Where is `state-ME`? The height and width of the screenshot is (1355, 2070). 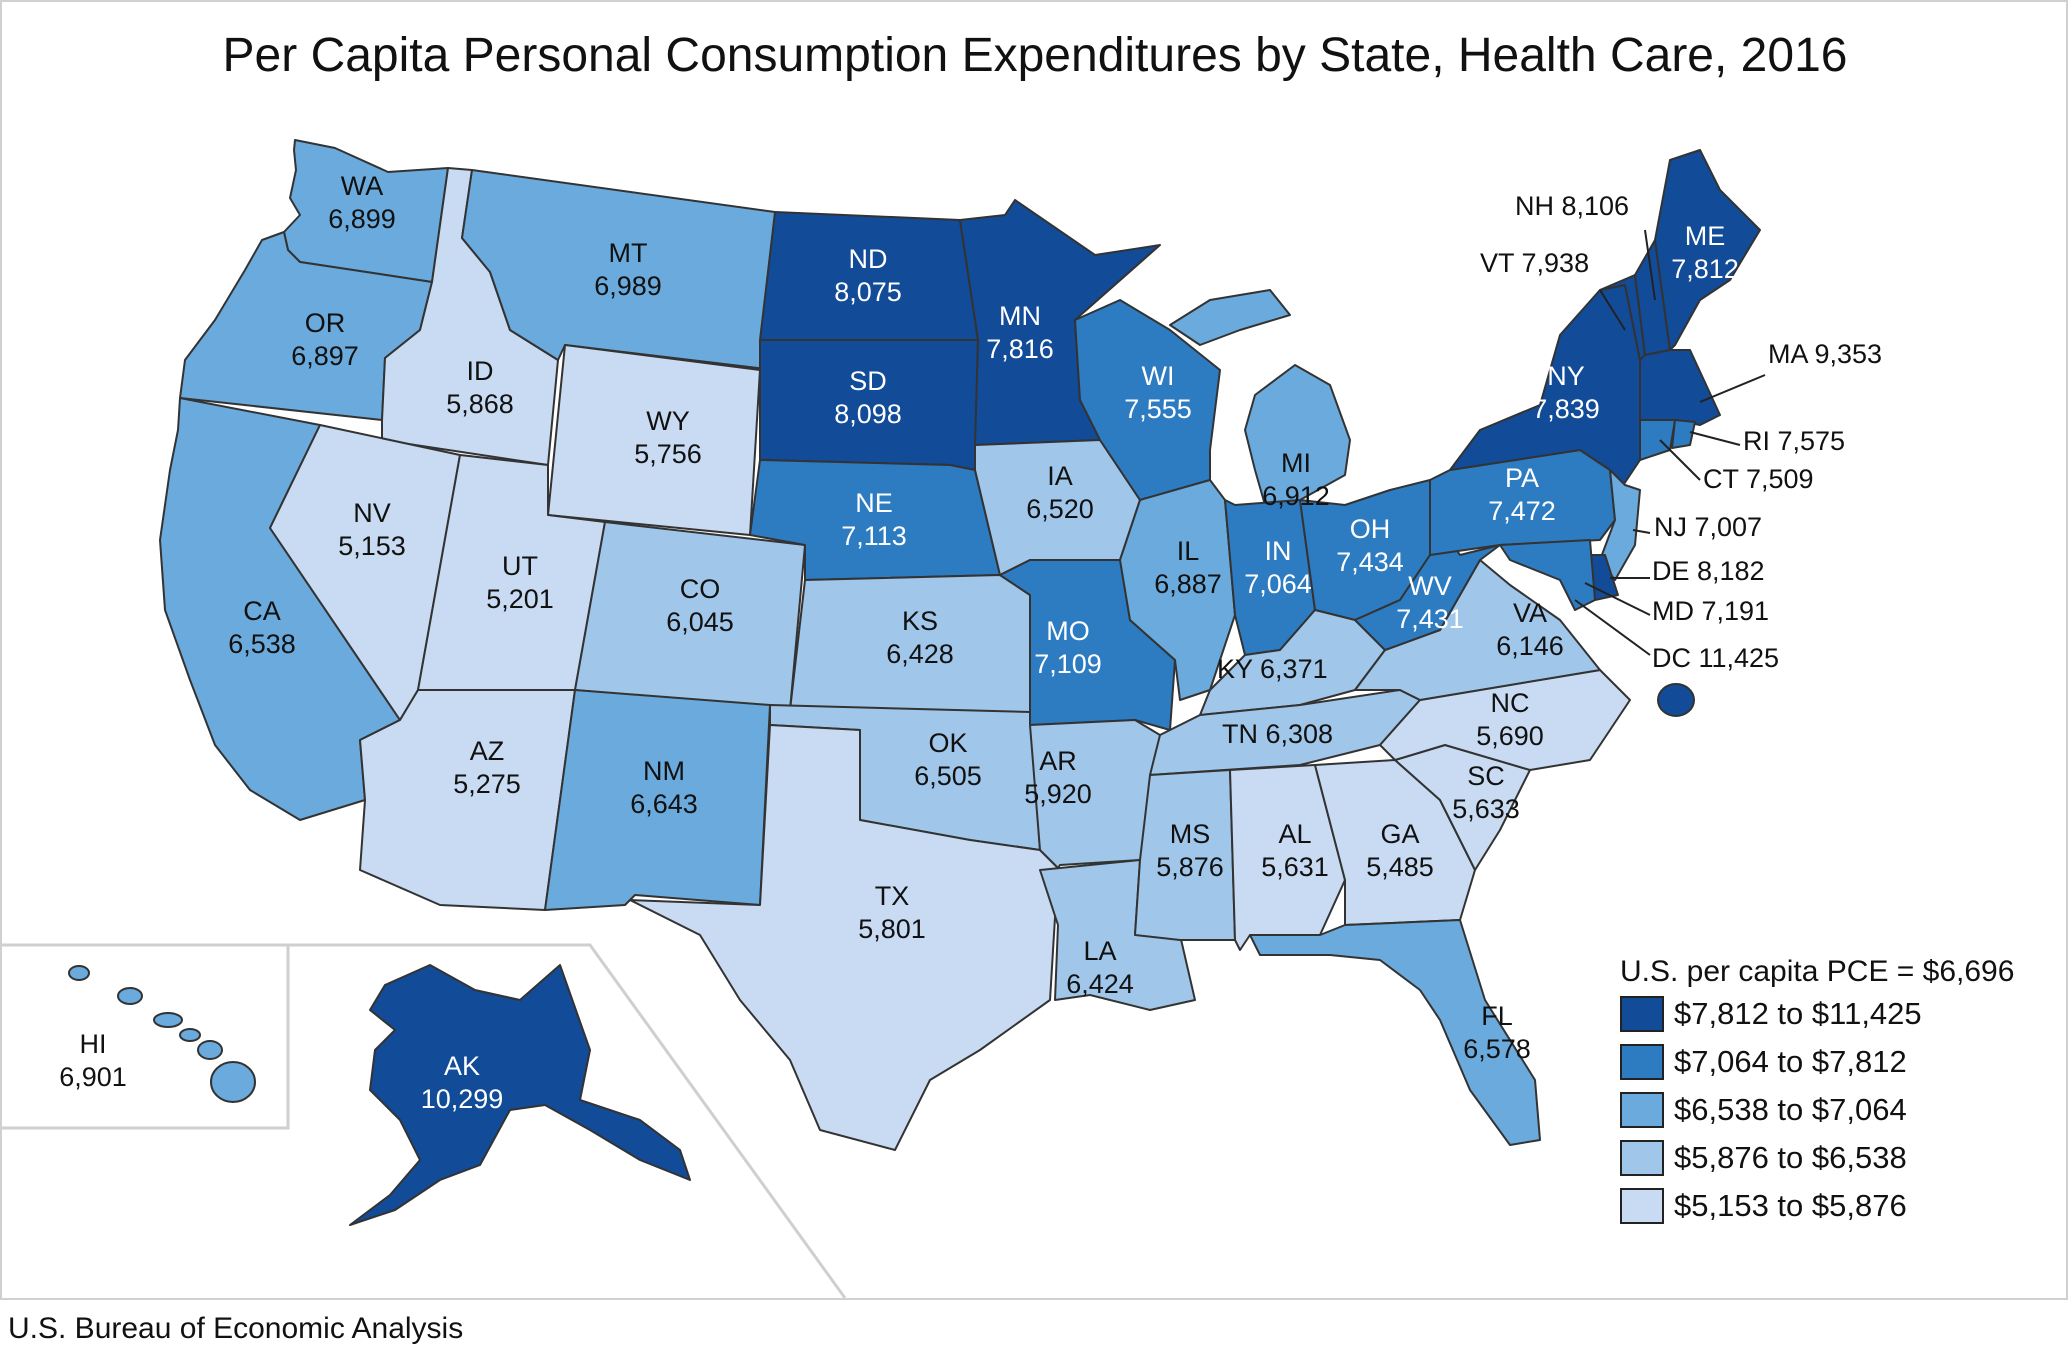 state-ME is located at coordinates (1707, 250).